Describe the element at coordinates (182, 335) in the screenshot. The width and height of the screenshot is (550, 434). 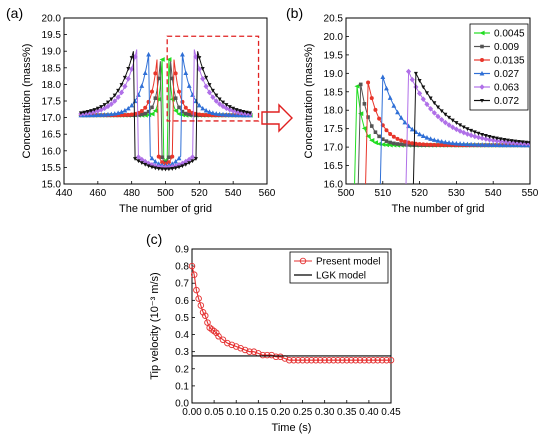
I see `y-tick-label: 0.4` at that location.